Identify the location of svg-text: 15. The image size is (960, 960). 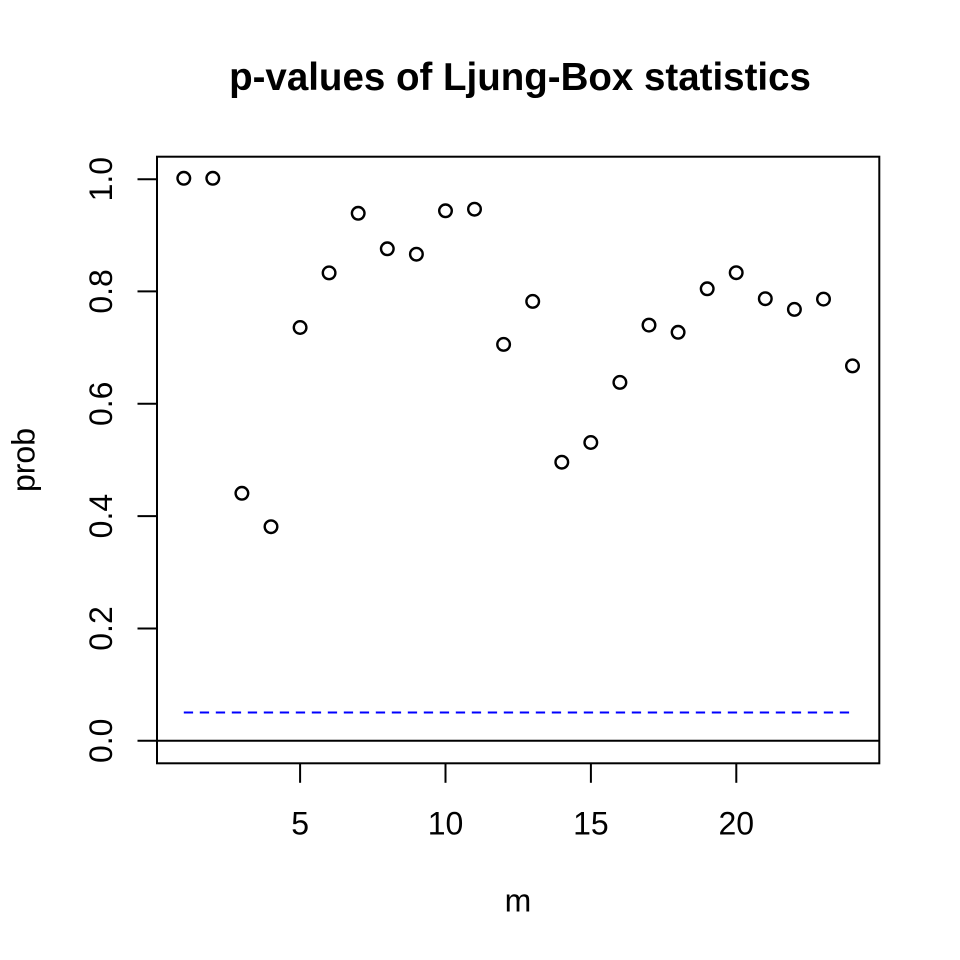
(591, 824).